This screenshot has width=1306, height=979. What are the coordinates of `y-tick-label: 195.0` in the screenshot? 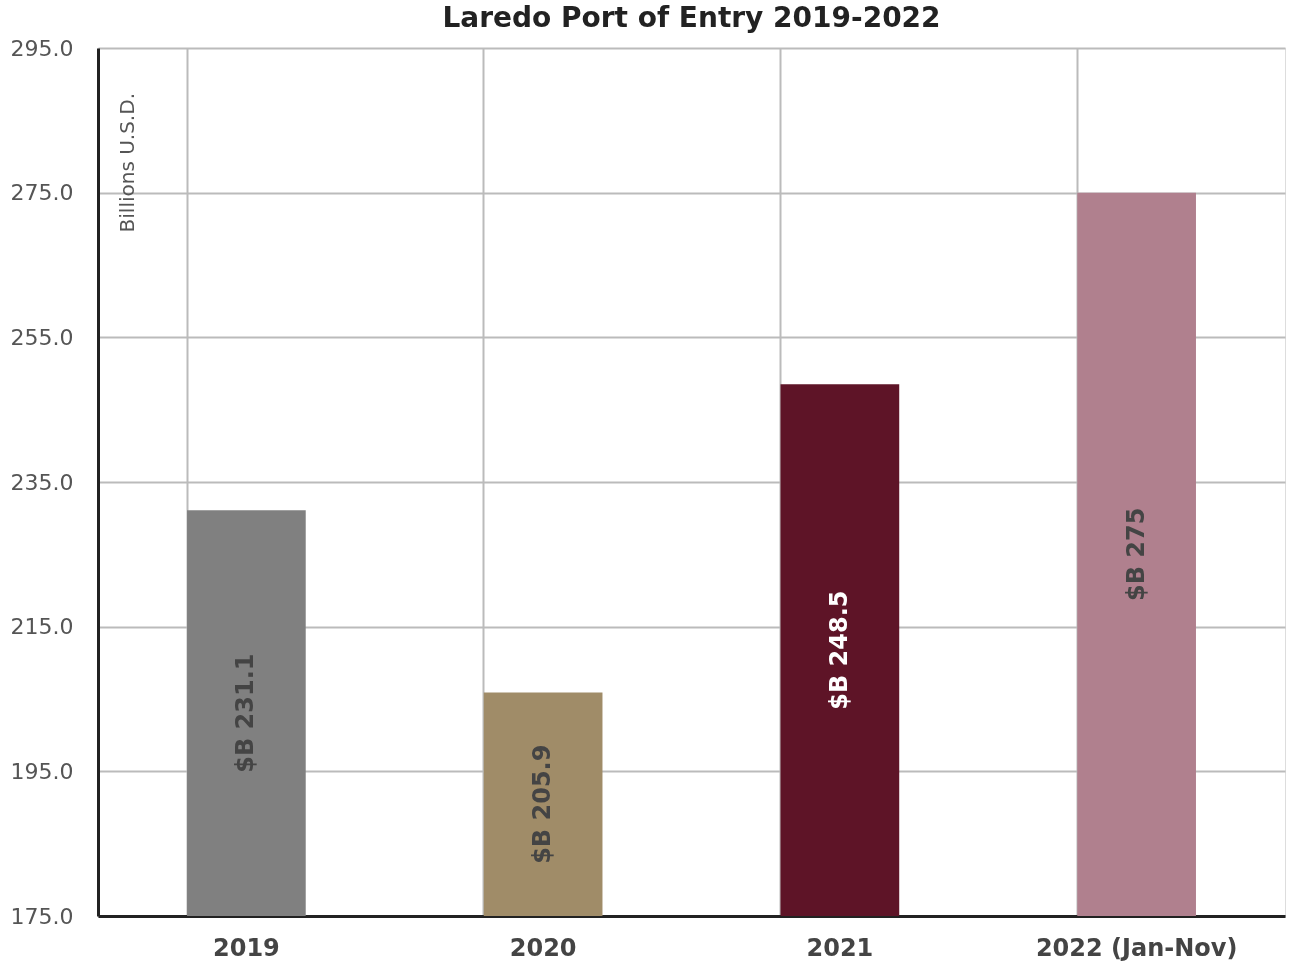 It's located at (42, 771).